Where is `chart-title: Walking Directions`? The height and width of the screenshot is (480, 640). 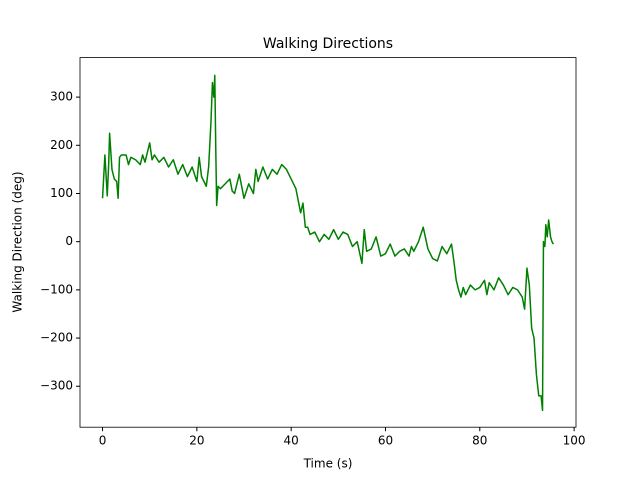
chart-title: Walking Directions is located at coordinates (328, 44).